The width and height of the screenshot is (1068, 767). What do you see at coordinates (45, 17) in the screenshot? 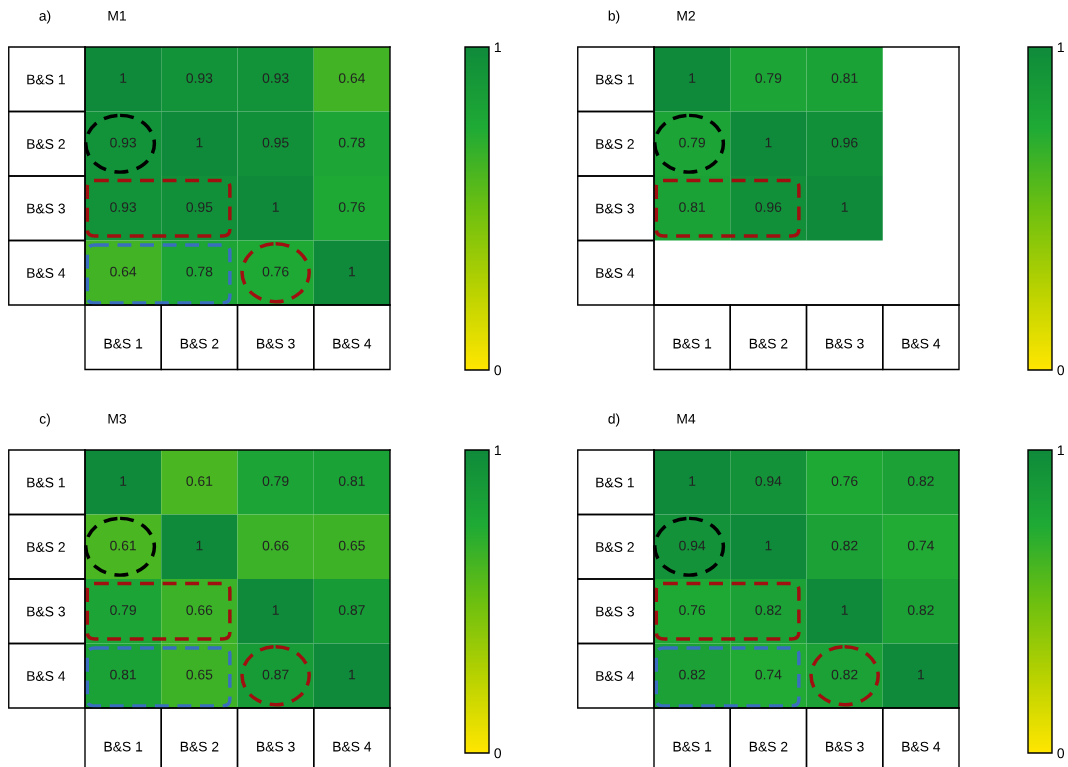
I see `text: a)` at bounding box center [45, 17].